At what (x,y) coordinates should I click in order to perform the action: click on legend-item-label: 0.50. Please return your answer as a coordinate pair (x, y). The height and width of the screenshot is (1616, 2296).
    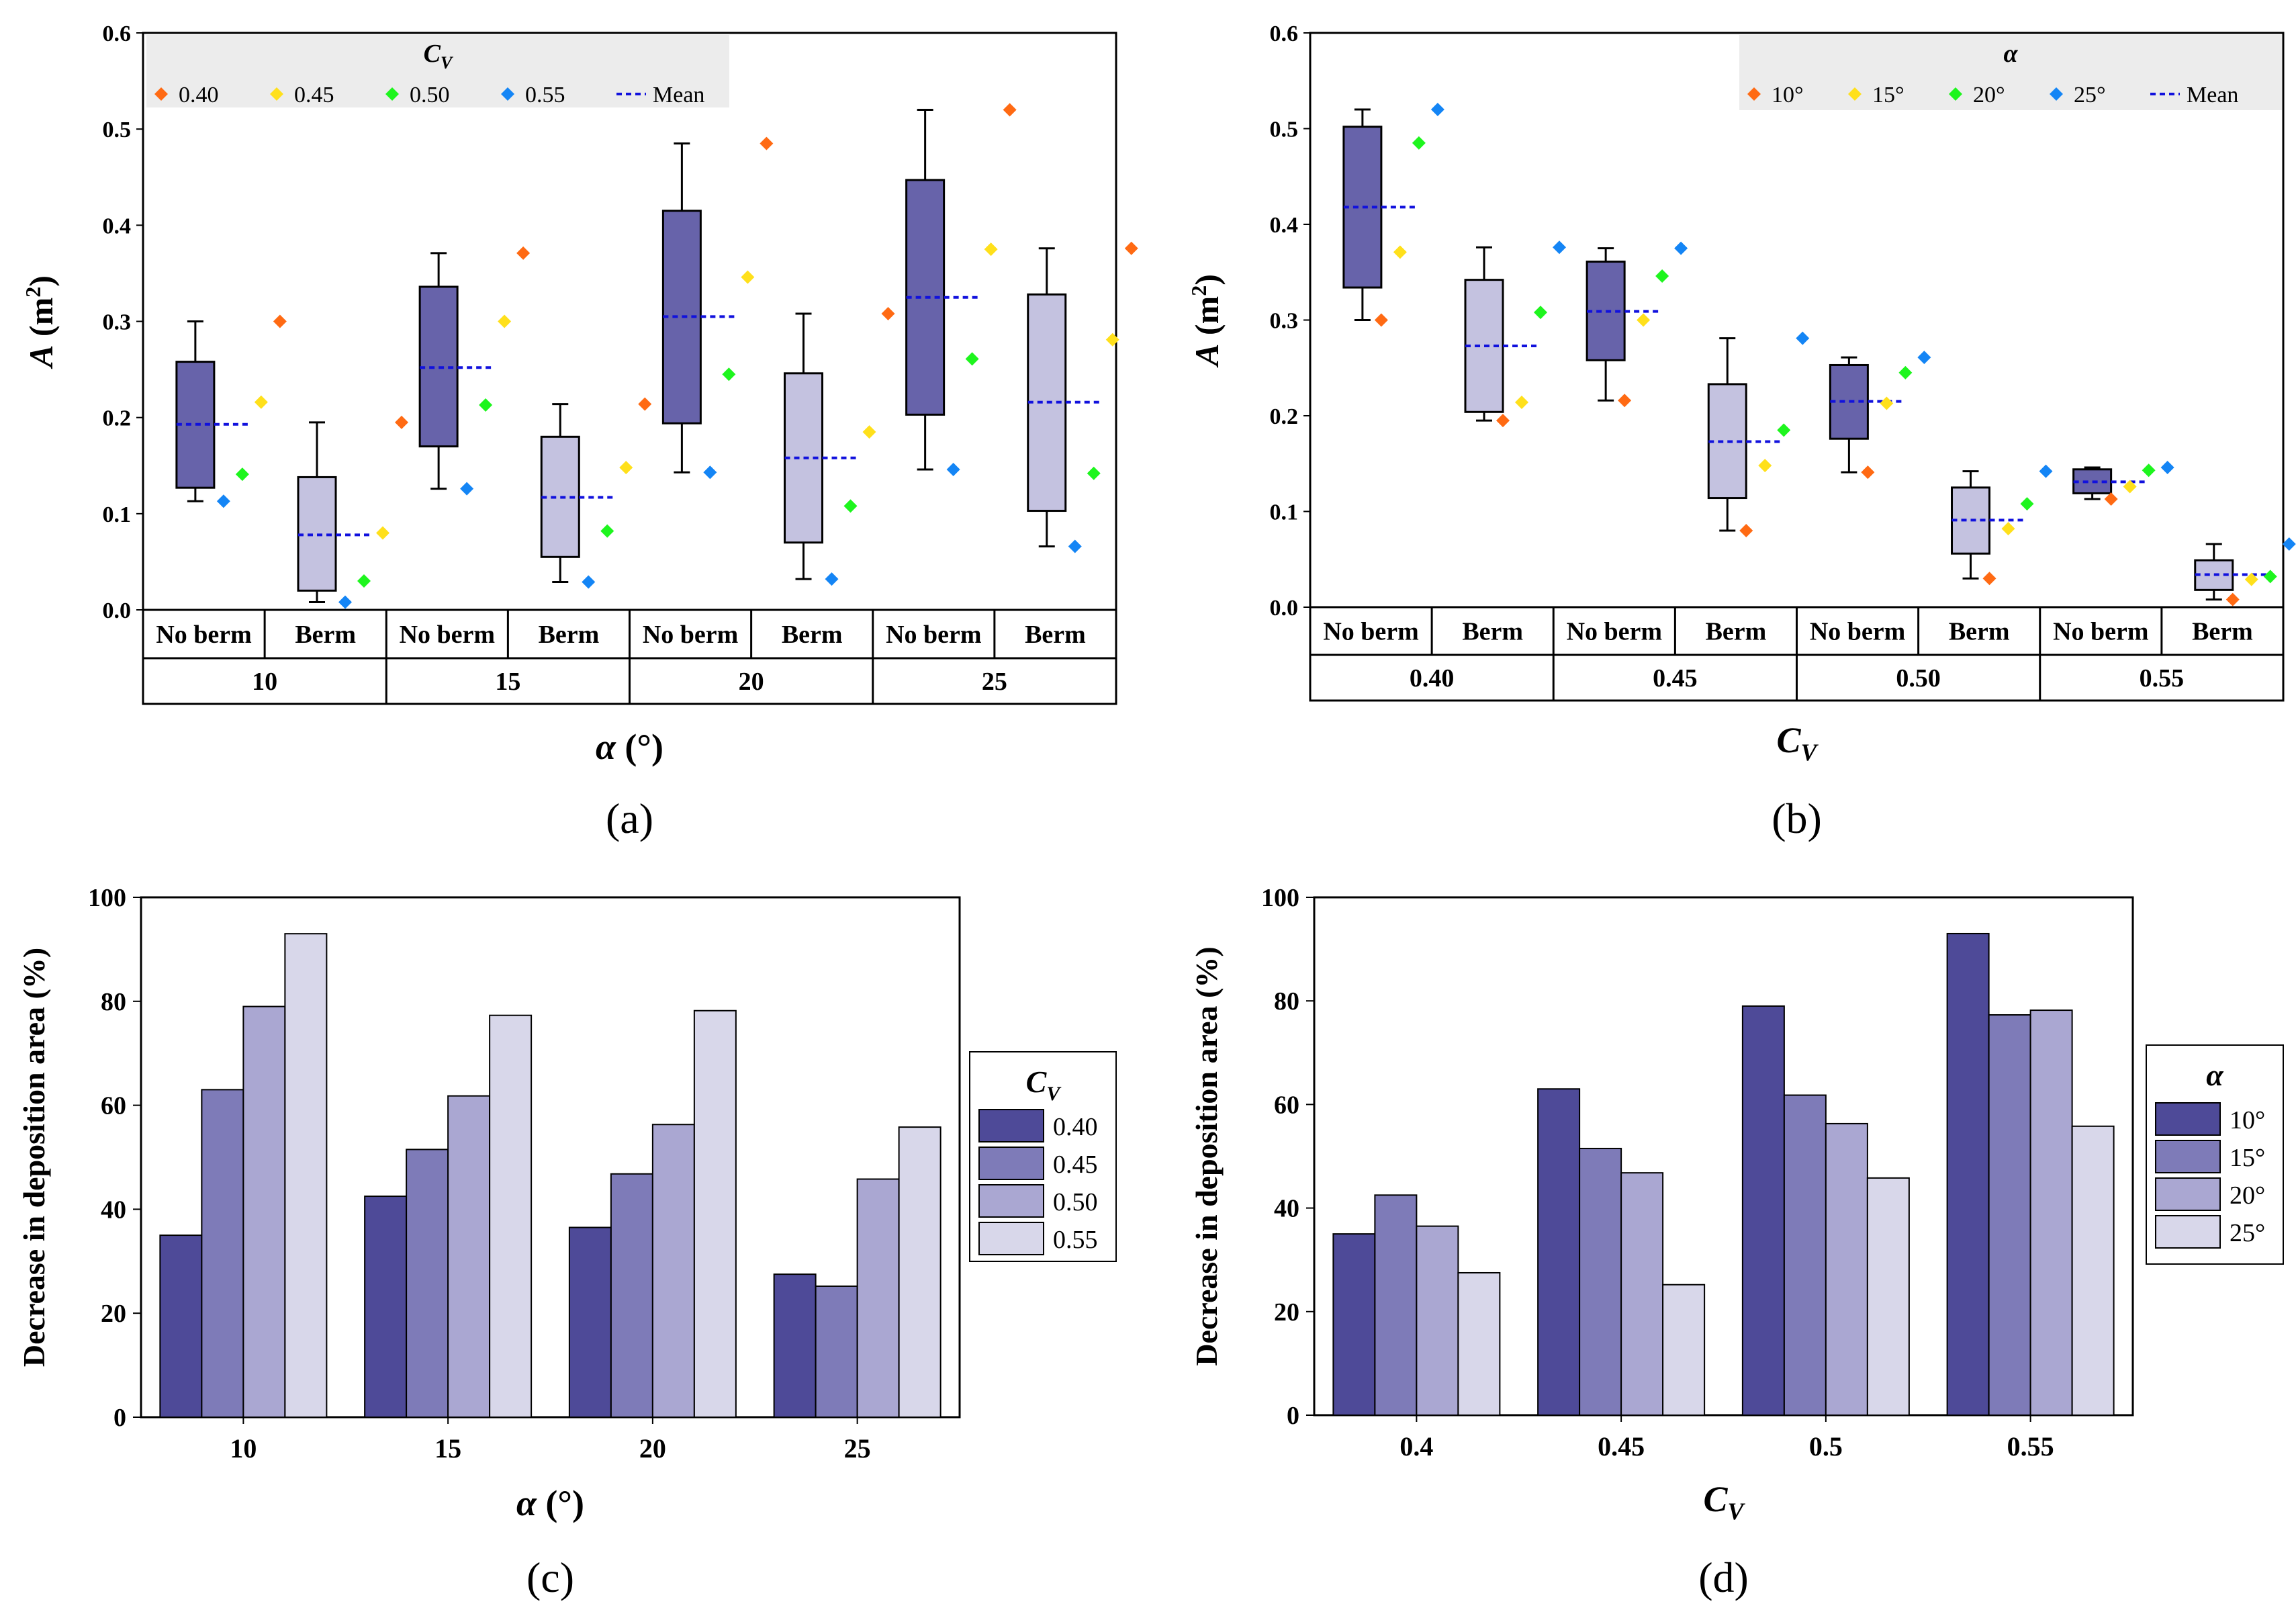
    Looking at the image, I should click on (1075, 1202).